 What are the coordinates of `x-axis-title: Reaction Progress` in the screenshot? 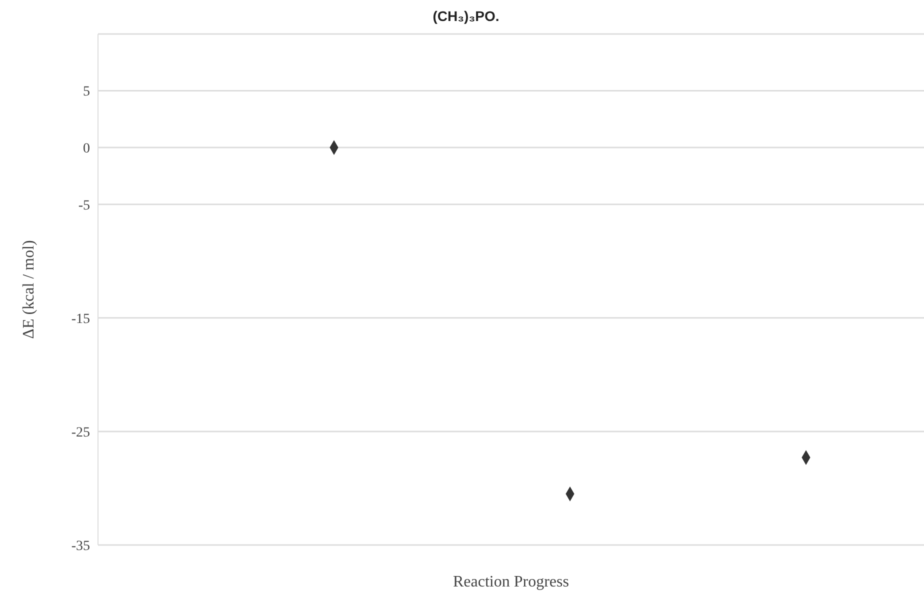 It's located at (511, 581).